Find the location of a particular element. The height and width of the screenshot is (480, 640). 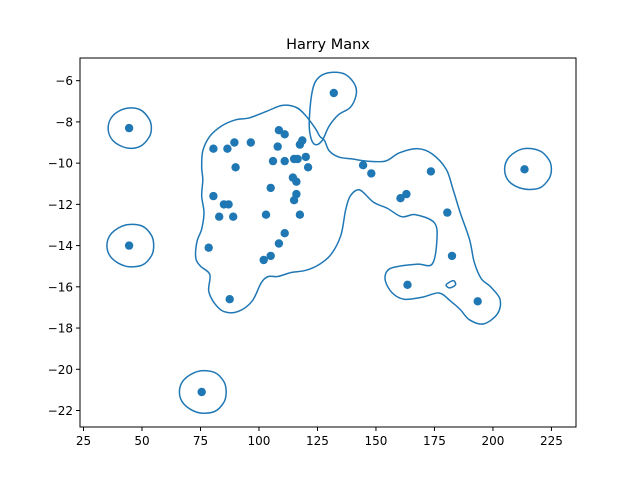

y-tick-label: −14 is located at coordinates (60, 246).